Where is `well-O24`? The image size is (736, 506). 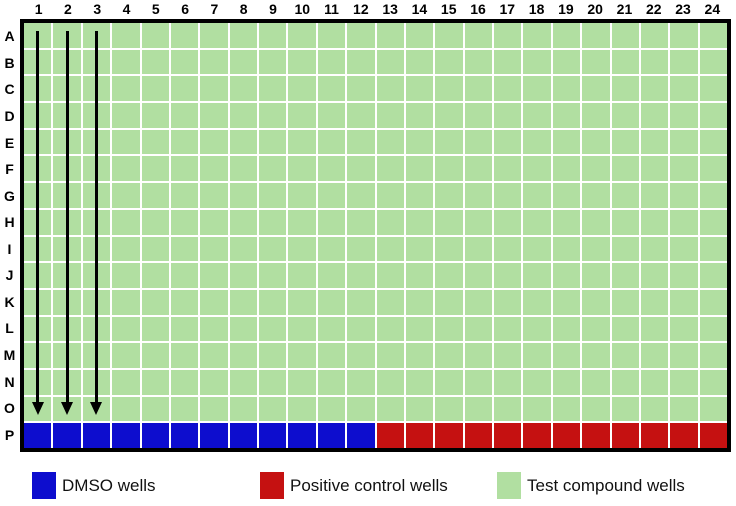
well-O24 is located at coordinates (713, 409).